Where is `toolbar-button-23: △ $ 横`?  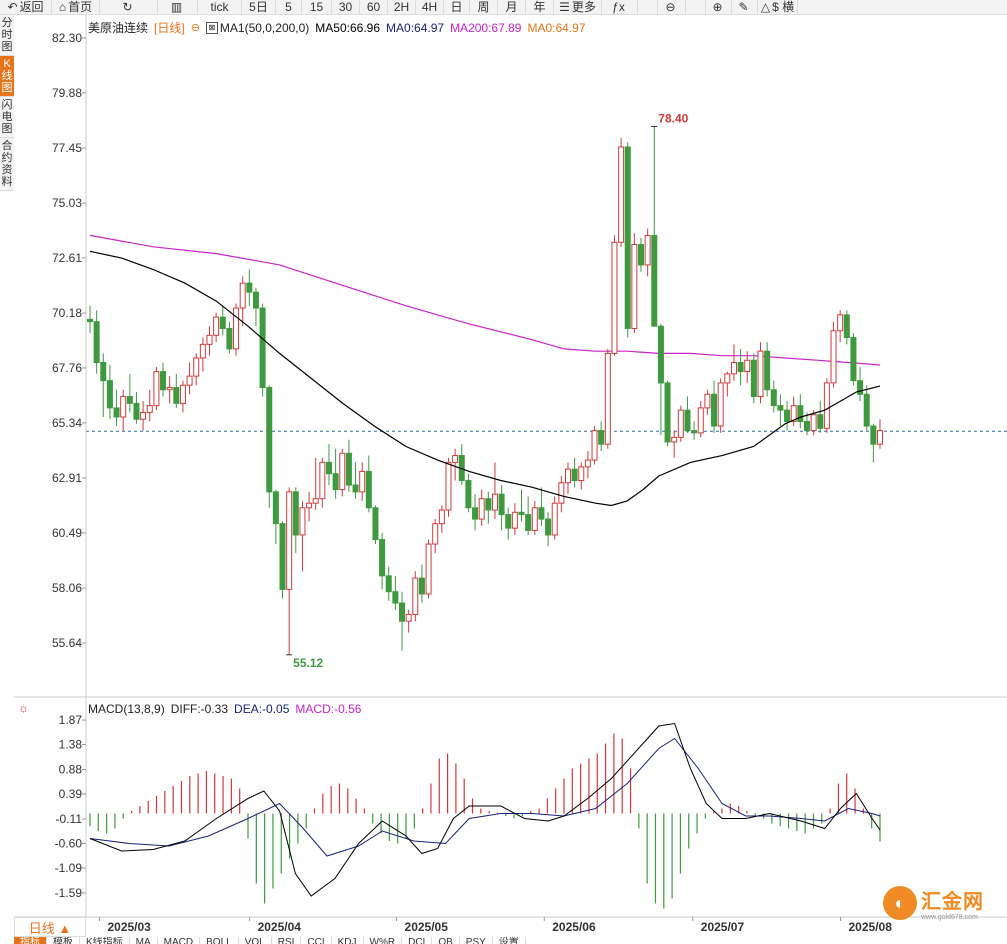 toolbar-button-23: △ $ 横 is located at coordinates (778, 7).